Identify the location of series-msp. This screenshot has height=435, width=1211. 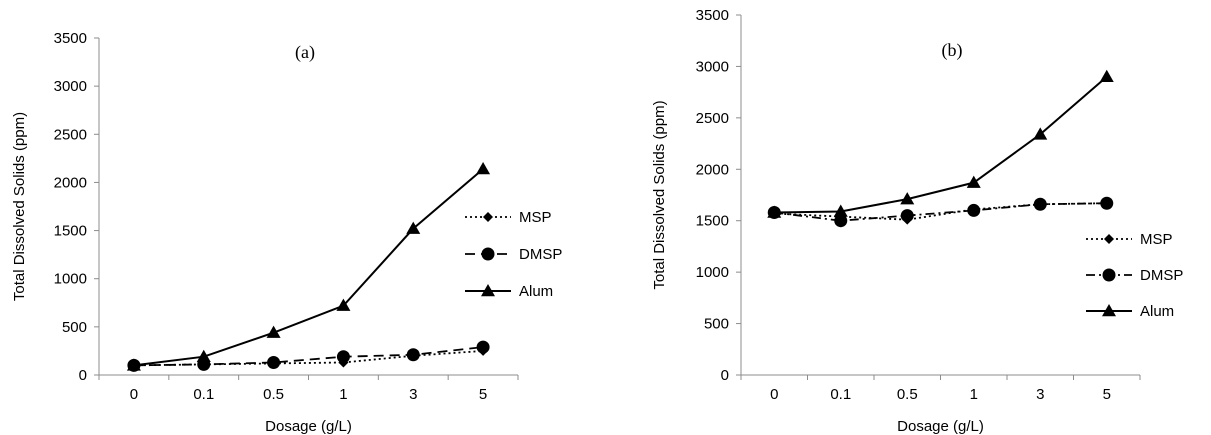
(308, 358).